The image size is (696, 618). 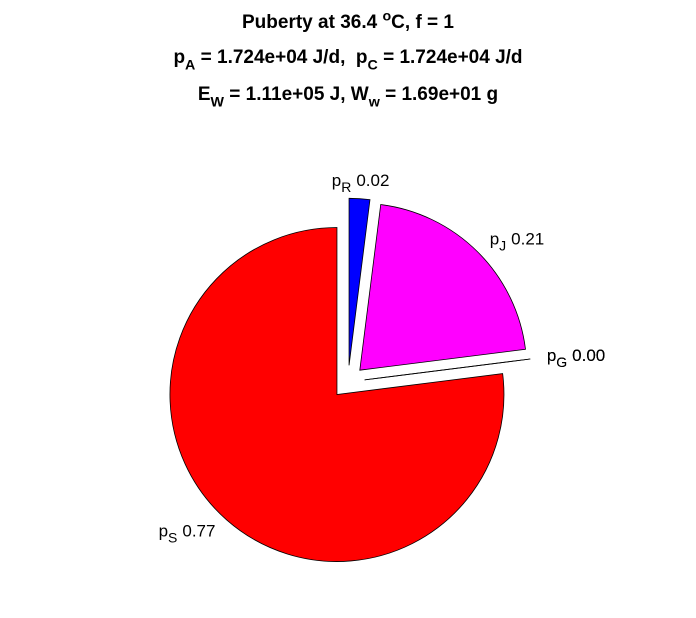 I want to click on title-text: p, so click(x=179, y=57).